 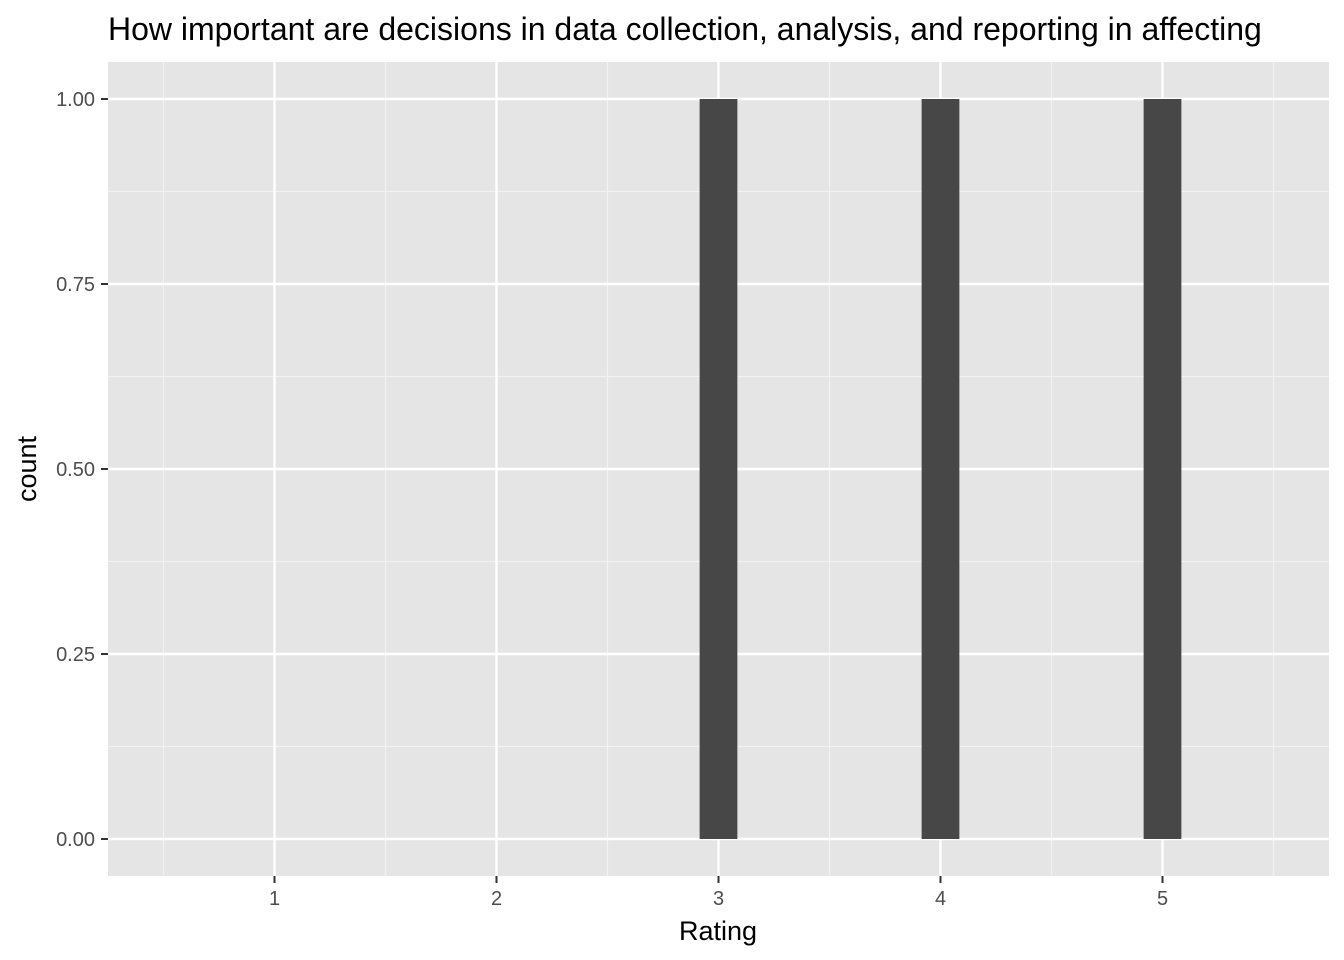 What do you see at coordinates (718, 931) in the screenshot?
I see `x-axis-title: Rating` at bounding box center [718, 931].